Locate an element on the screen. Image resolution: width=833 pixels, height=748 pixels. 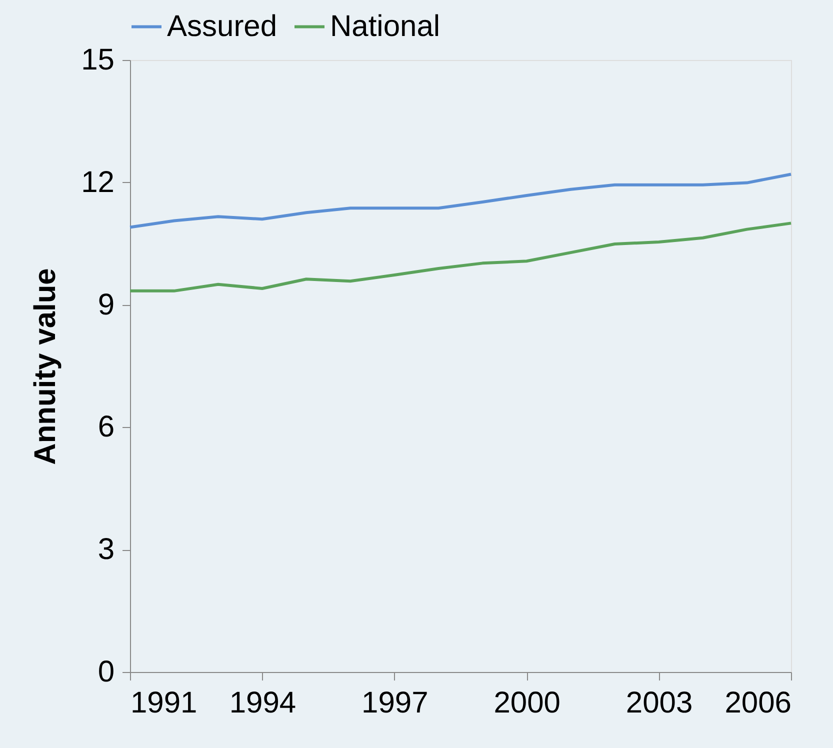
x-tick-label: 1991 is located at coordinates (164, 703).